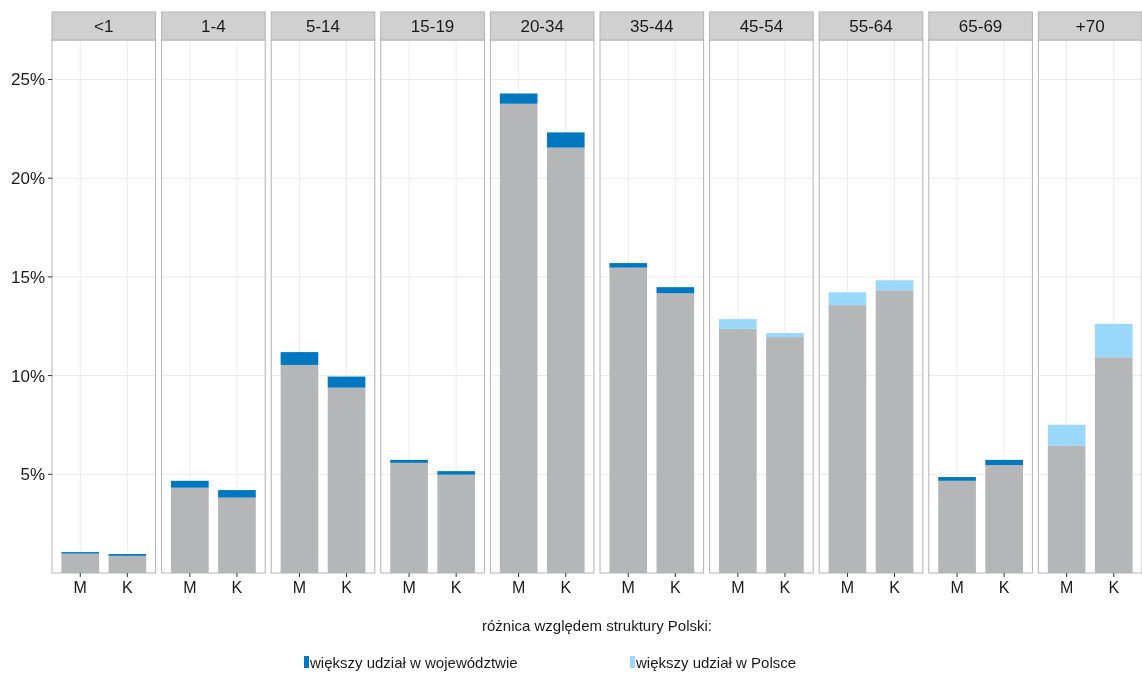 Image resolution: width=1142 pixels, height=673 pixels. What do you see at coordinates (432, 26) in the screenshot?
I see `chart-title: 15-19` at bounding box center [432, 26].